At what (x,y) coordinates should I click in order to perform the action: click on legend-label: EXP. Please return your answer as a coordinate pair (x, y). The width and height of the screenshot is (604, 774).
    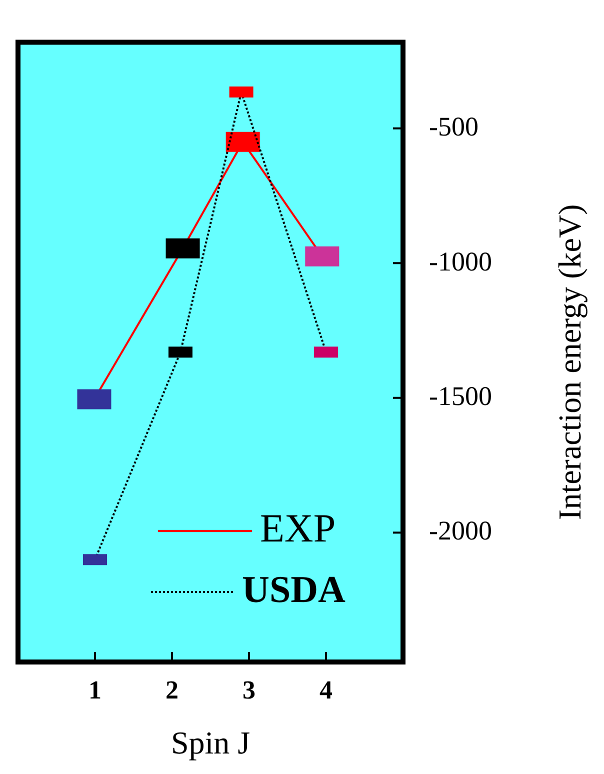
    Looking at the image, I should click on (298, 528).